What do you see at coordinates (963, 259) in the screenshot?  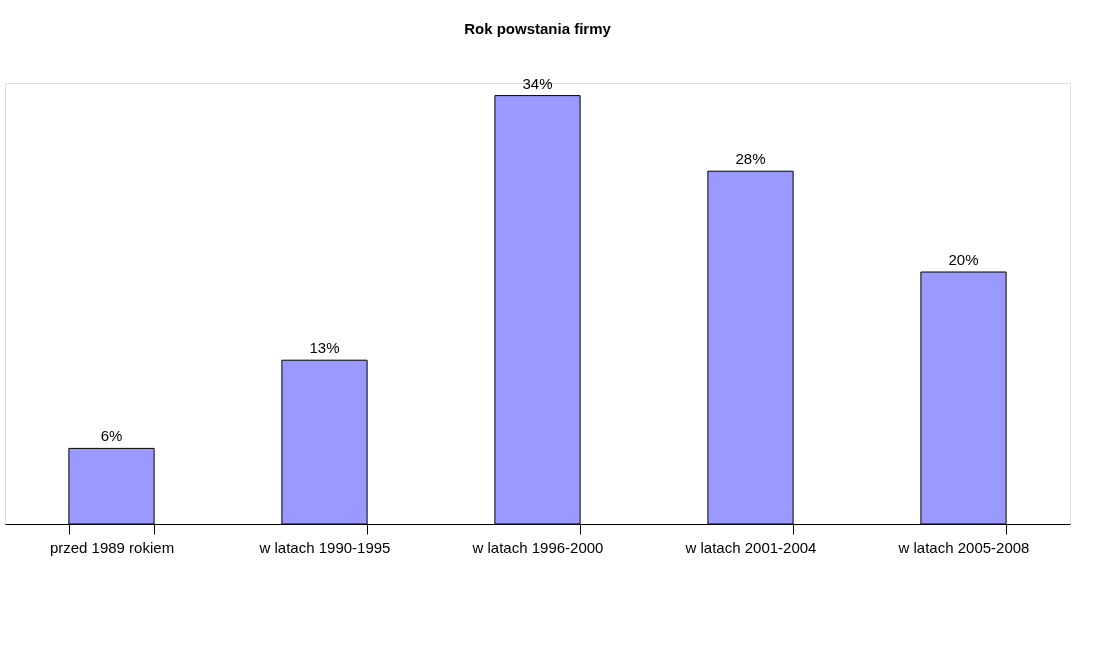 I see `data-label: 20%` at bounding box center [963, 259].